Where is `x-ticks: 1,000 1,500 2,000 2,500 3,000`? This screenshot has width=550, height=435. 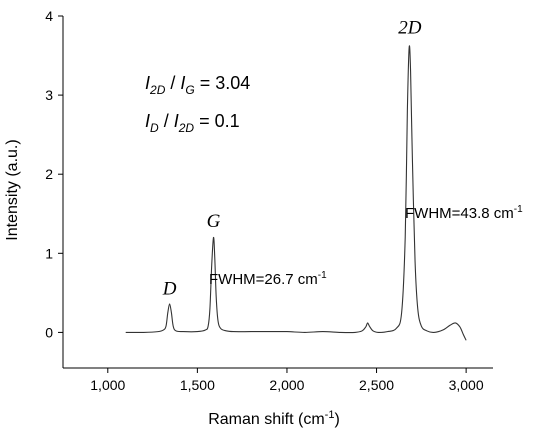 x-ticks: 1,000 1,500 2,000 2,500 3,000 is located at coordinates (287, 380).